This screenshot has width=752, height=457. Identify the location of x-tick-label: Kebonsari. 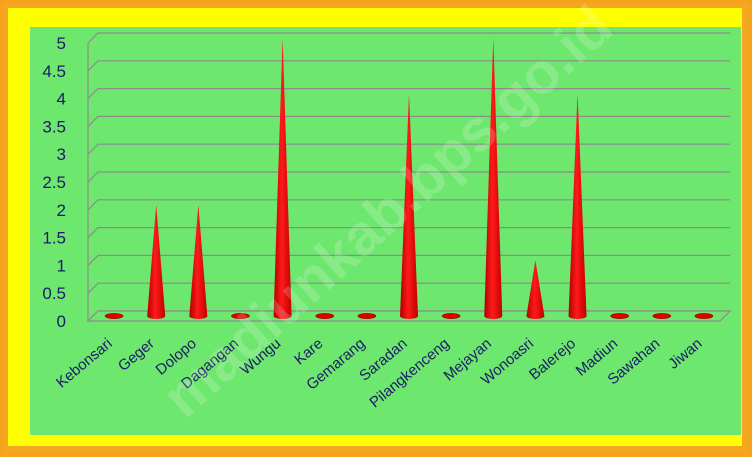
(84, 363).